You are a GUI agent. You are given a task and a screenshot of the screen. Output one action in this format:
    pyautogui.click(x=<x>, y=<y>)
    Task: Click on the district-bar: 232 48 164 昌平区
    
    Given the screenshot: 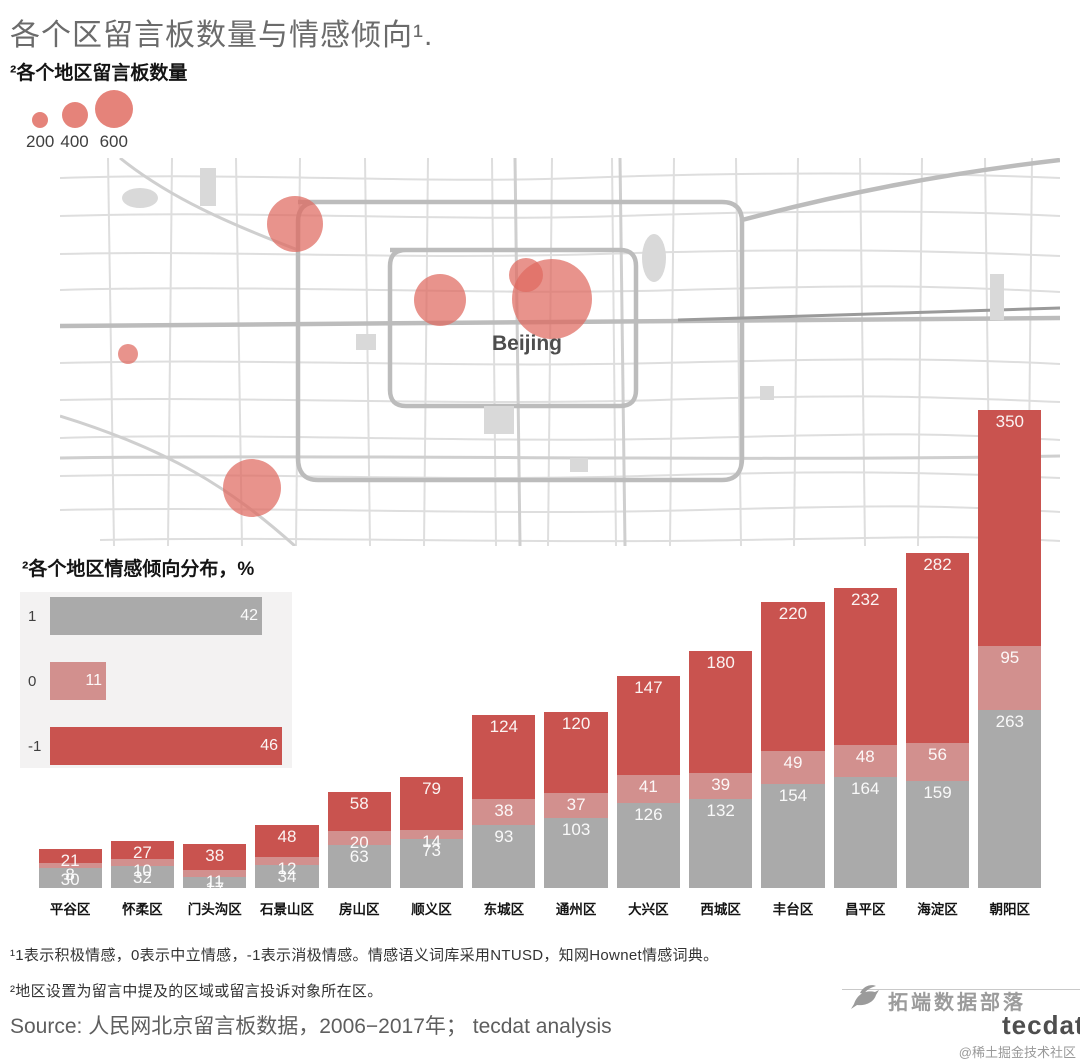 What is the action you would take?
    pyautogui.click(x=865, y=658)
    